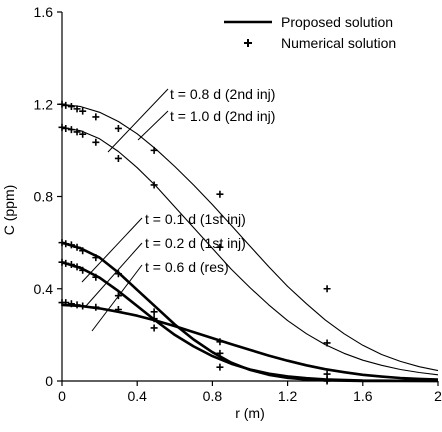  Describe the element at coordinates (250, 413) in the screenshot. I see `x-axis-title: r (m)` at that location.